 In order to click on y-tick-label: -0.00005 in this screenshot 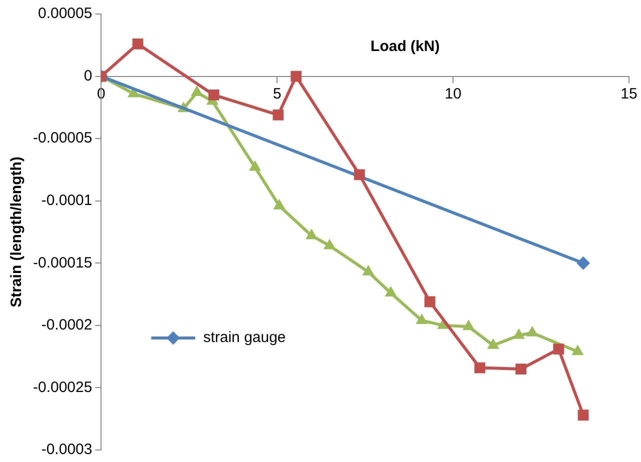, I will do `click(62, 138)`.